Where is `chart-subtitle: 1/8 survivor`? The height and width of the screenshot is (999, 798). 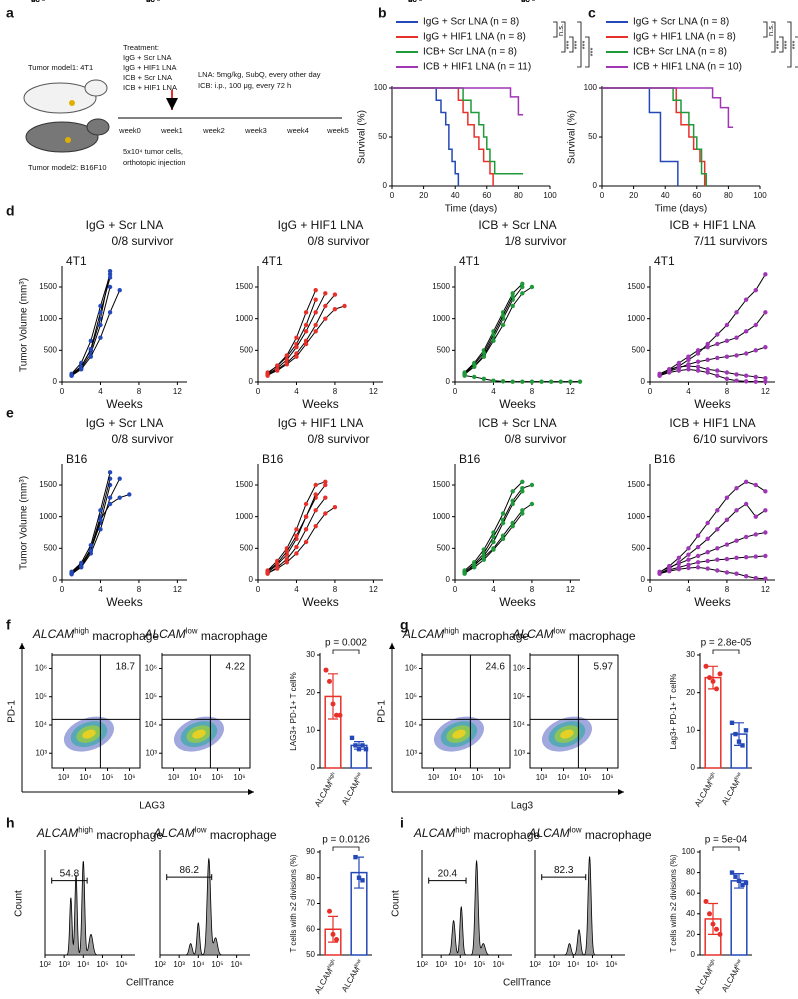 chart-subtitle: 1/8 survivor is located at coordinates (535, 241).